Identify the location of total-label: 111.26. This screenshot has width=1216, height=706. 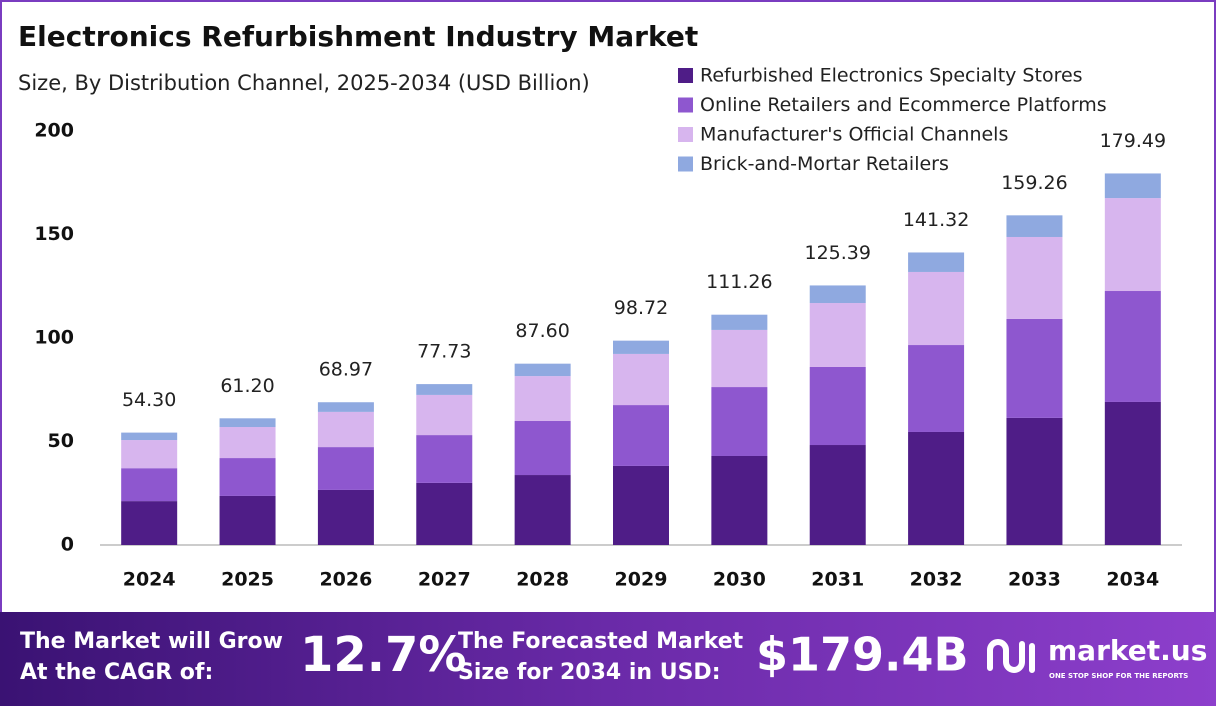
(739, 282).